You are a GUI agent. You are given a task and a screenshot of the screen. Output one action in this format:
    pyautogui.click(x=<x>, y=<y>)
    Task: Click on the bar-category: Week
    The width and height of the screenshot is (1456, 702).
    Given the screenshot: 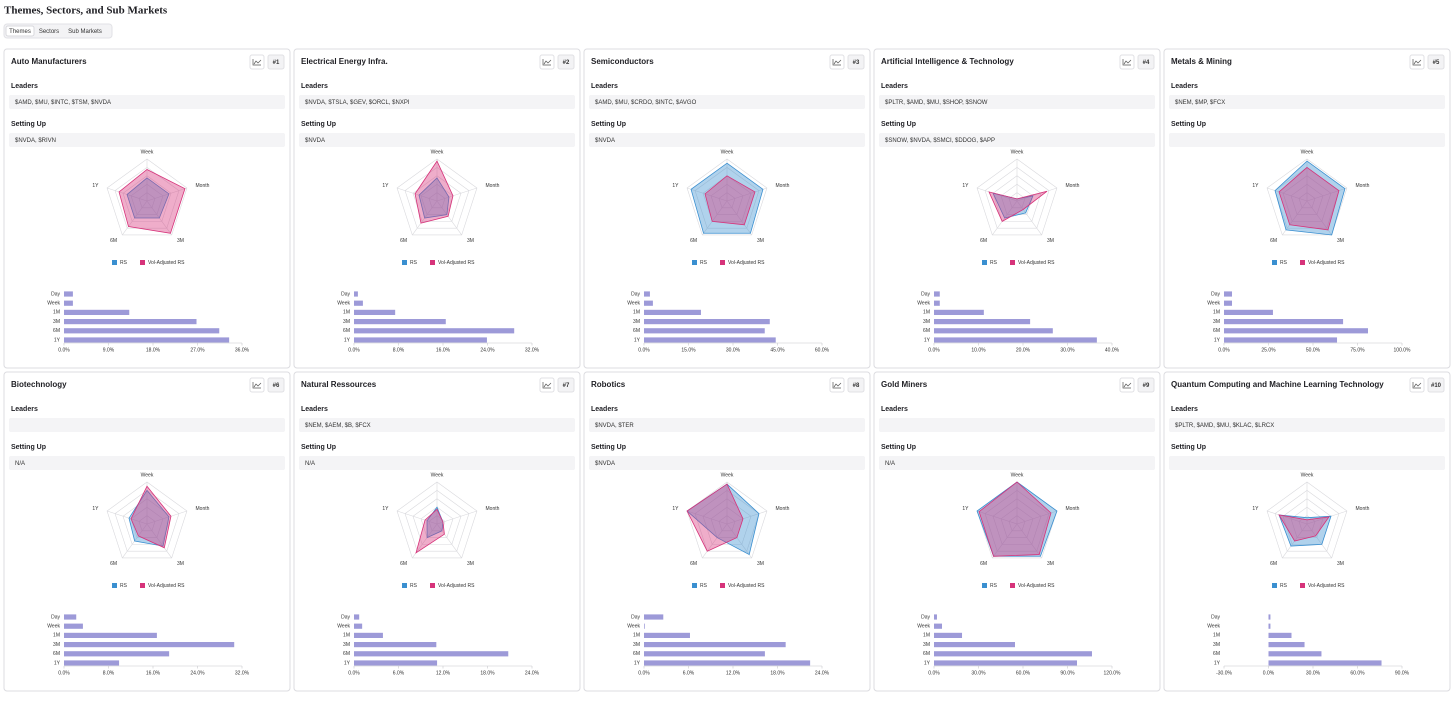 What is the action you would take?
    pyautogui.click(x=343, y=304)
    